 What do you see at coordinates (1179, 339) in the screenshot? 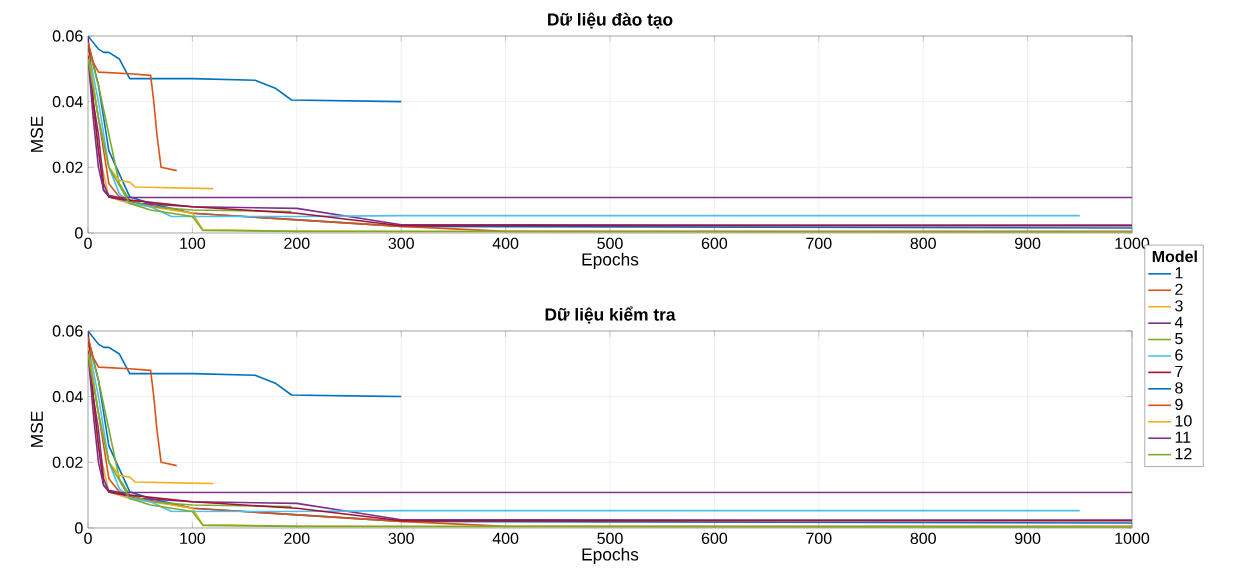
I see `legend-label: 5` at bounding box center [1179, 339].